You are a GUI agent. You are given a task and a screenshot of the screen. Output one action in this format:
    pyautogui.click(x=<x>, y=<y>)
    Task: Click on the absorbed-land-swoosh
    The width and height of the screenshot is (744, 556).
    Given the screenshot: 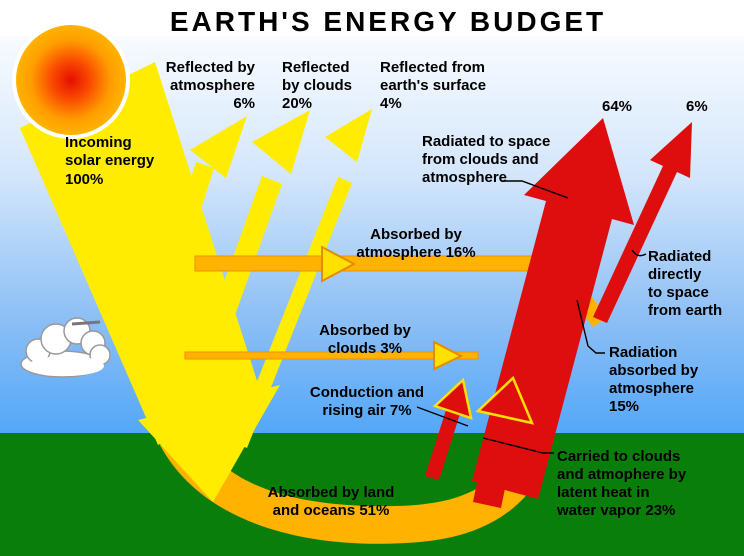 What is the action you would take?
    pyautogui.click(x=354, y=488)
    